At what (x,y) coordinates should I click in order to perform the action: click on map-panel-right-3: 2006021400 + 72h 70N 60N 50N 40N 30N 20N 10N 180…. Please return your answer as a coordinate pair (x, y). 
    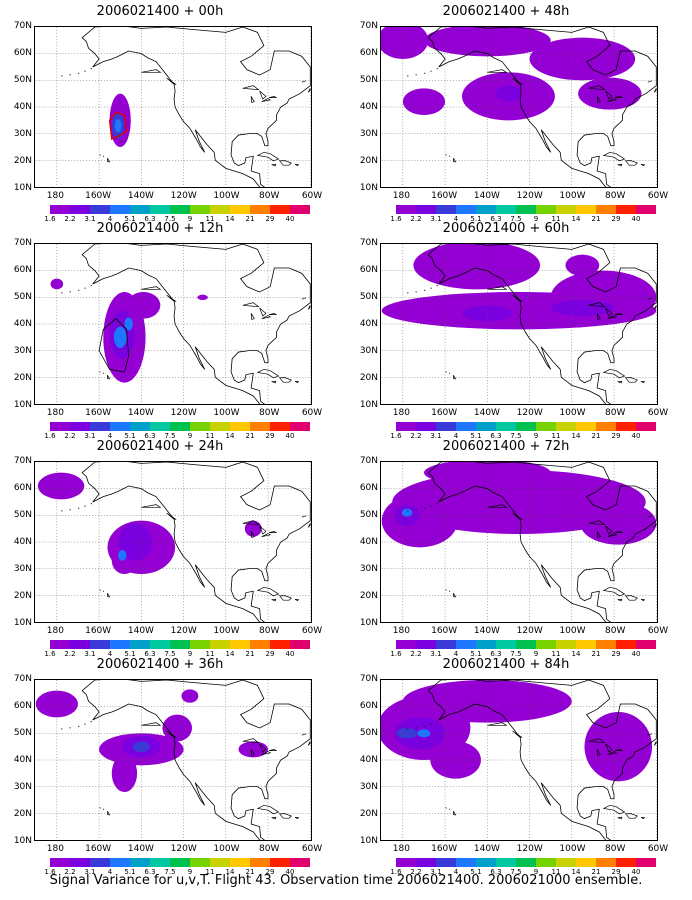
    Looking at the image, I should click on (507, 547).